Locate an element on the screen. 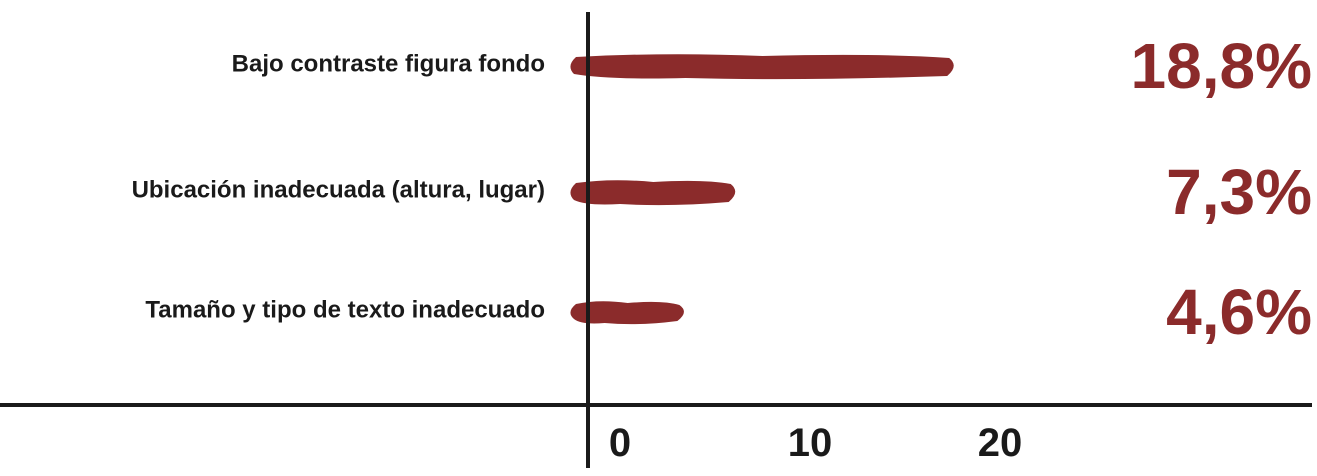 This screenshot has height=476, width=1317. category-label: Bajo contraste figura fondo is located at coordinates (388, 63).